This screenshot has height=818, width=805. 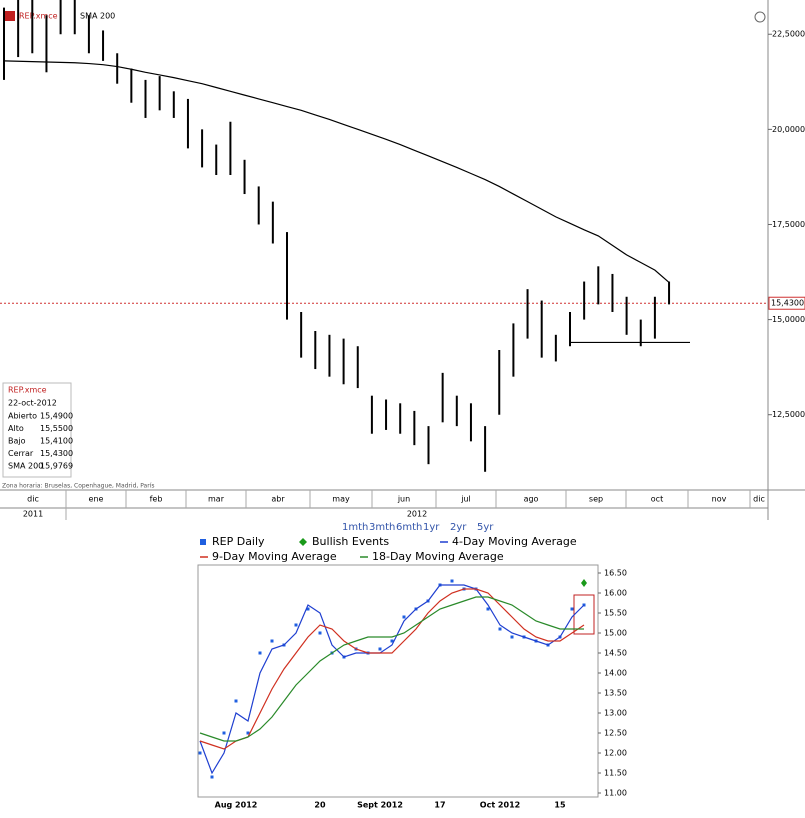 I want to click on y-tick-label: 20,0000, so click(x=788, y=129).